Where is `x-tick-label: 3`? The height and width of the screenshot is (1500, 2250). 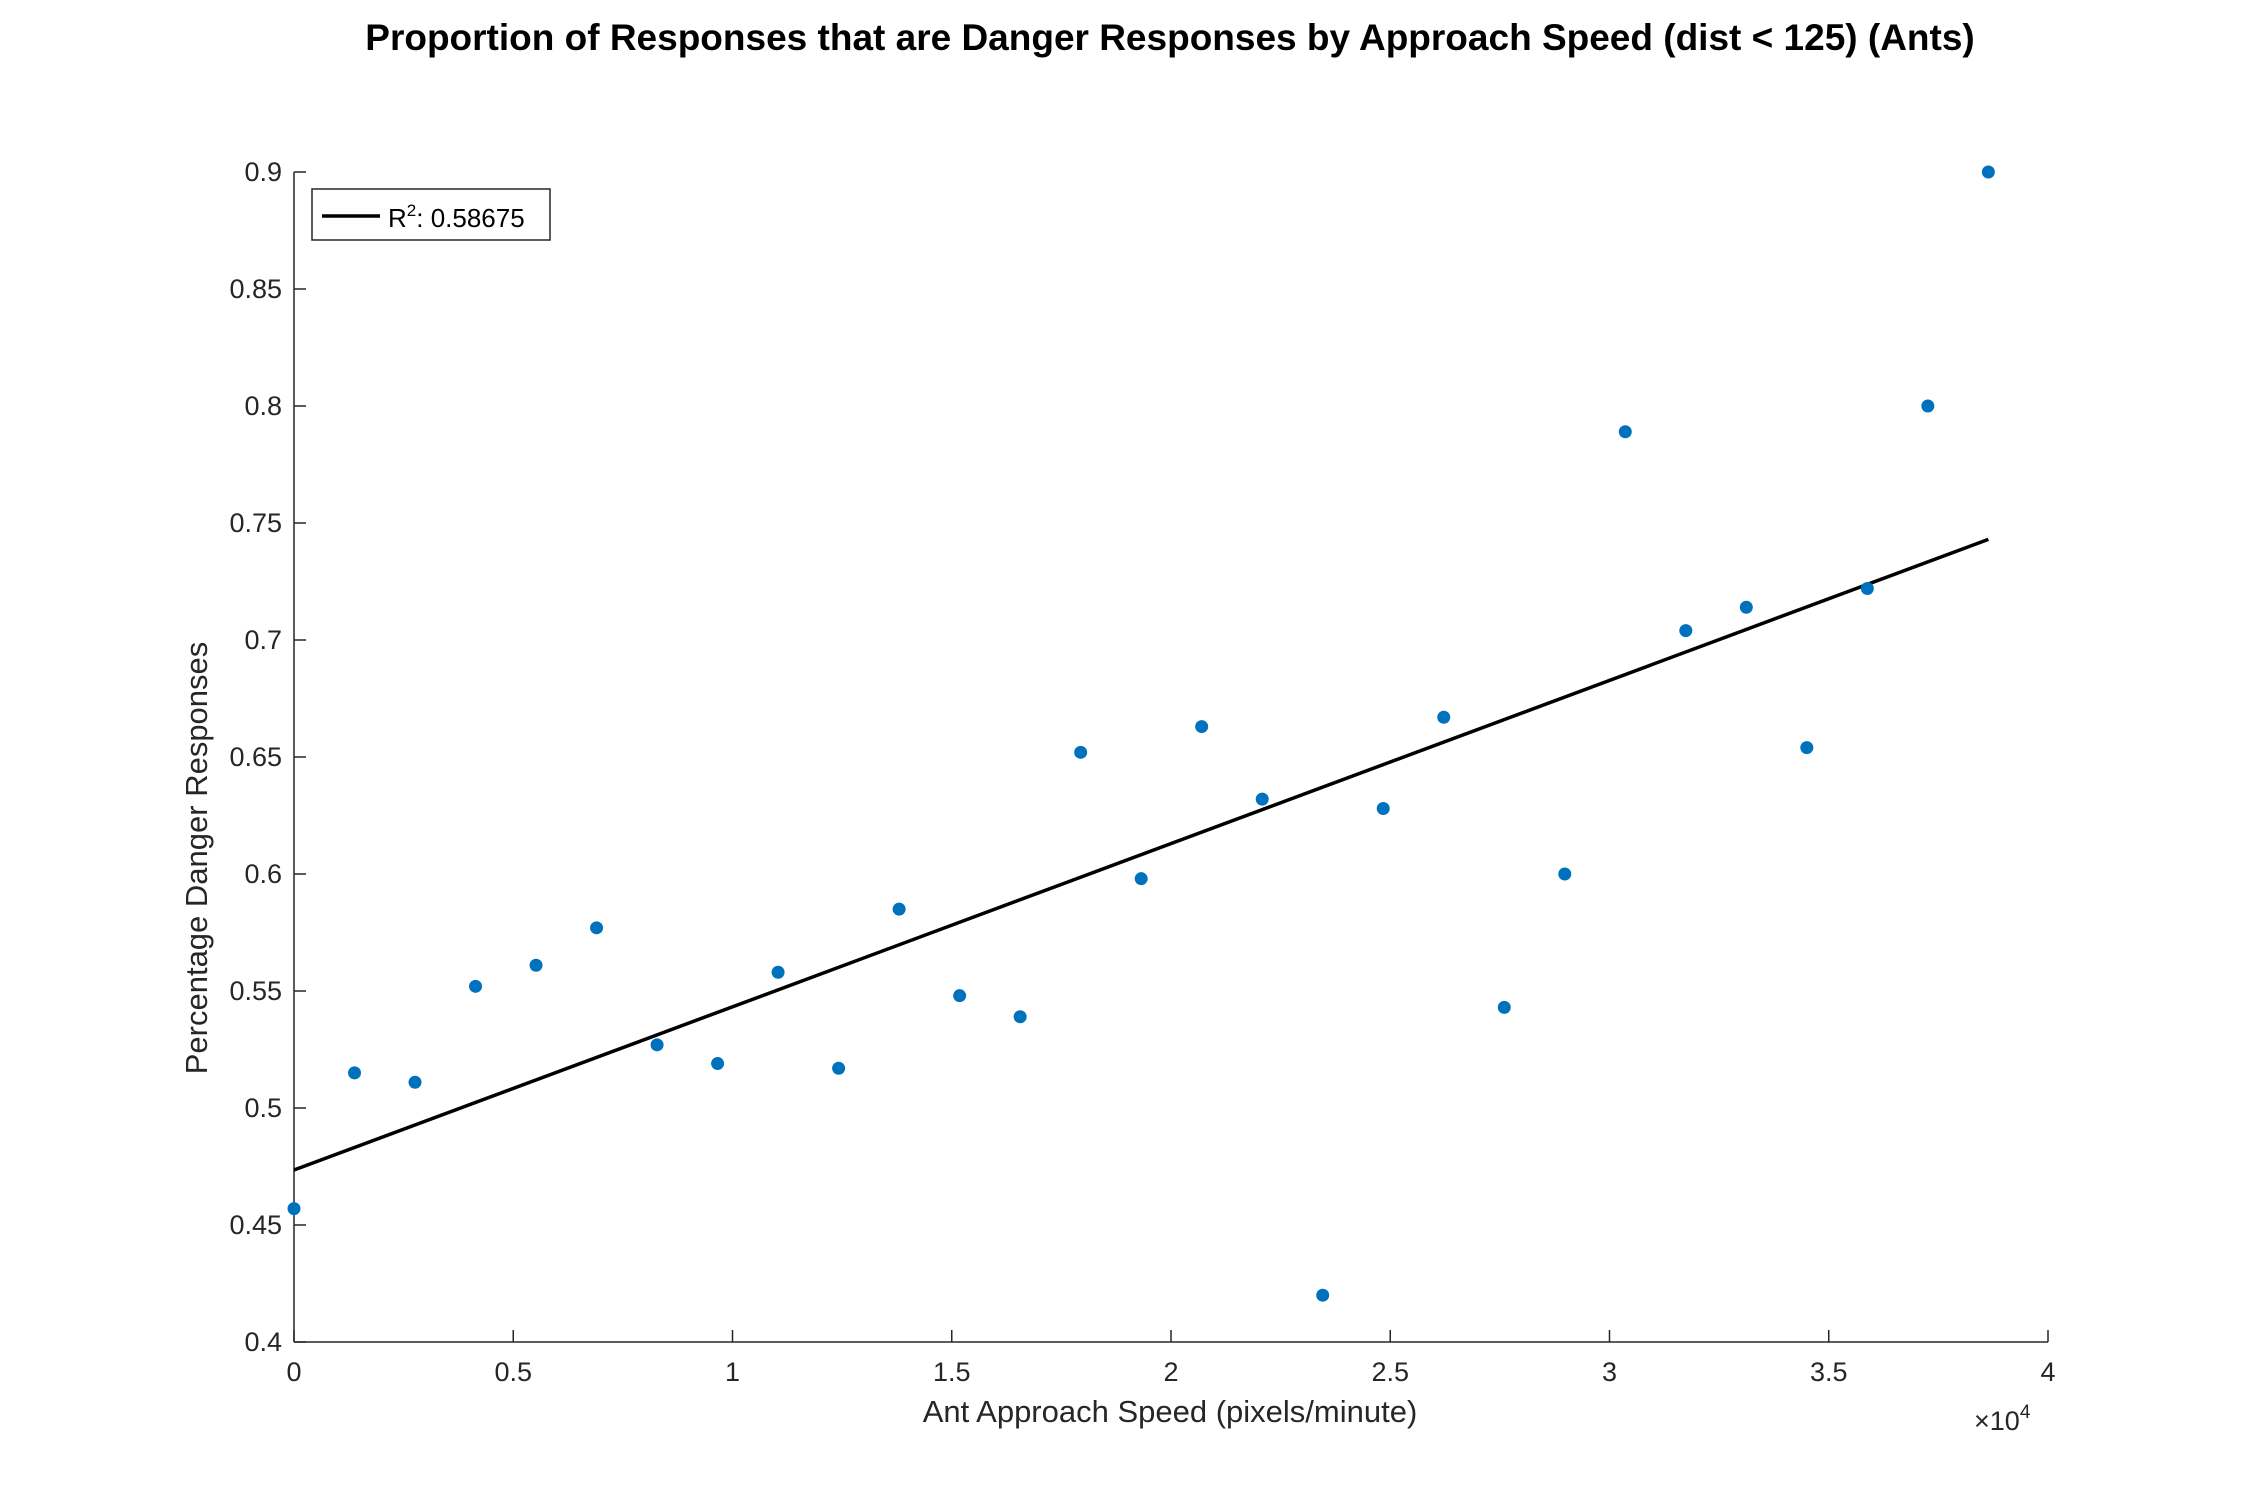
x-tick-label: 3 is located at coordinates (1609, 1372).